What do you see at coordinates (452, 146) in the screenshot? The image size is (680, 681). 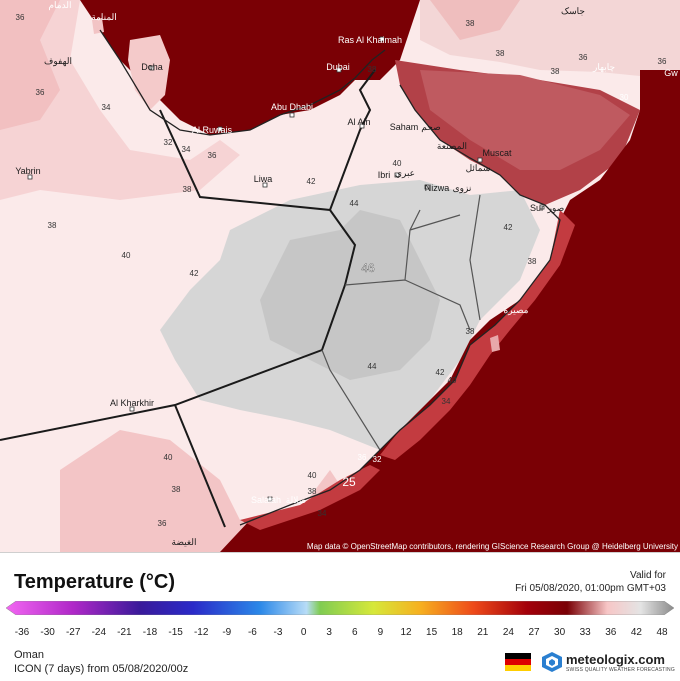 I see `city-musanah-ar: المصنعة` at bounding box center [452, 146].